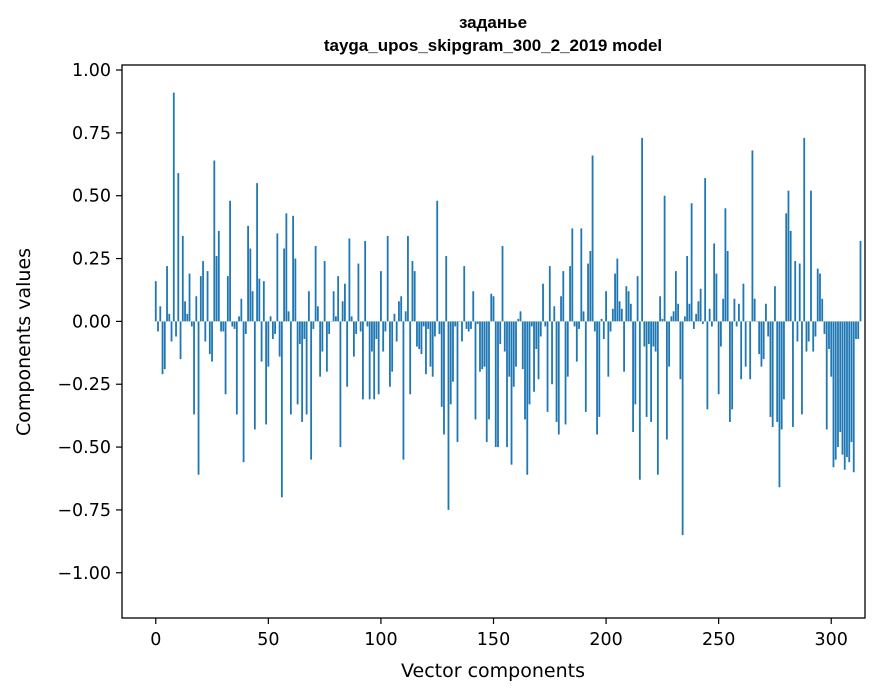 The width and height of the screenshot is (880, 696). What do you see at coordinates (493, 45) in the screenshot?
I see `chart-title-line2: tayga_upos_skipgram_300_2_2019 model` at bounding box center [493, 45].